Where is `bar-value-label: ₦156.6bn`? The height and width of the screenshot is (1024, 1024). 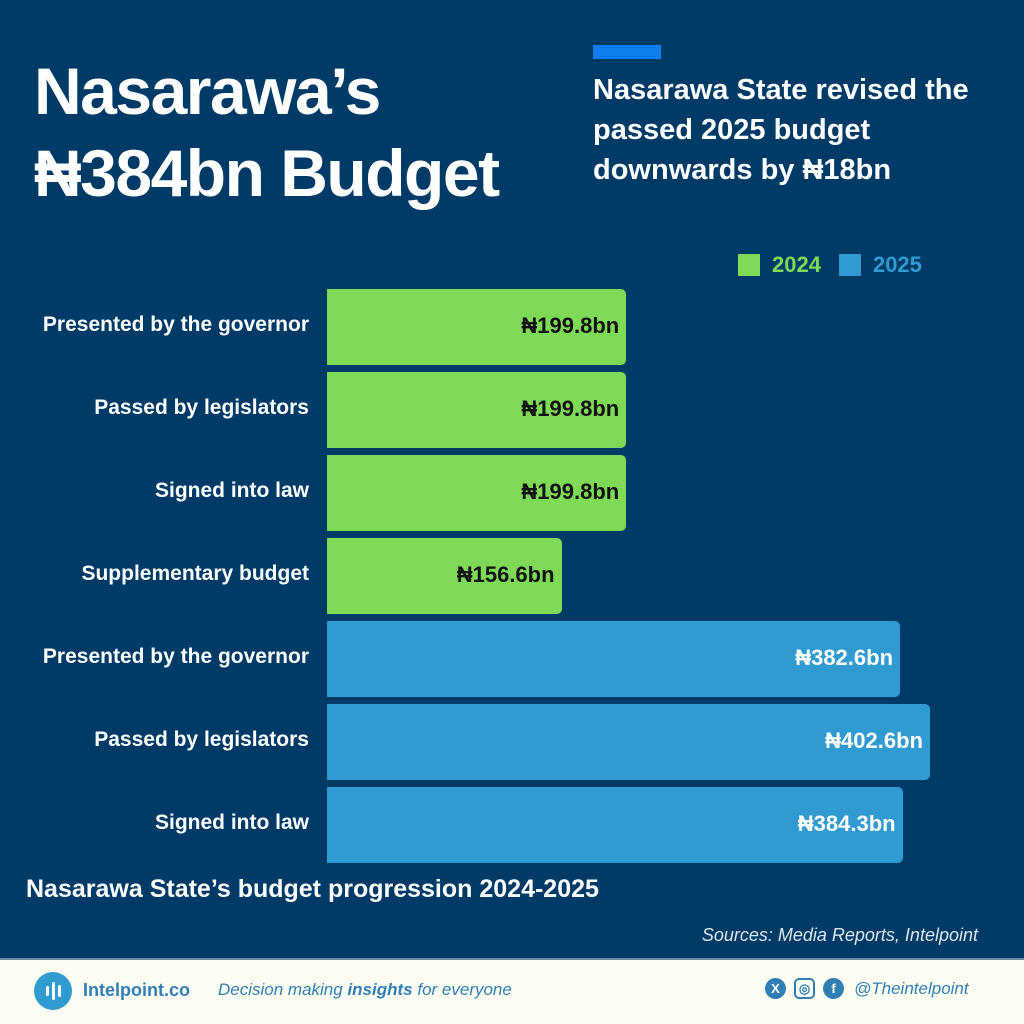 bar-value-label: ₦156.6bn is located at coordinates (505, 574).